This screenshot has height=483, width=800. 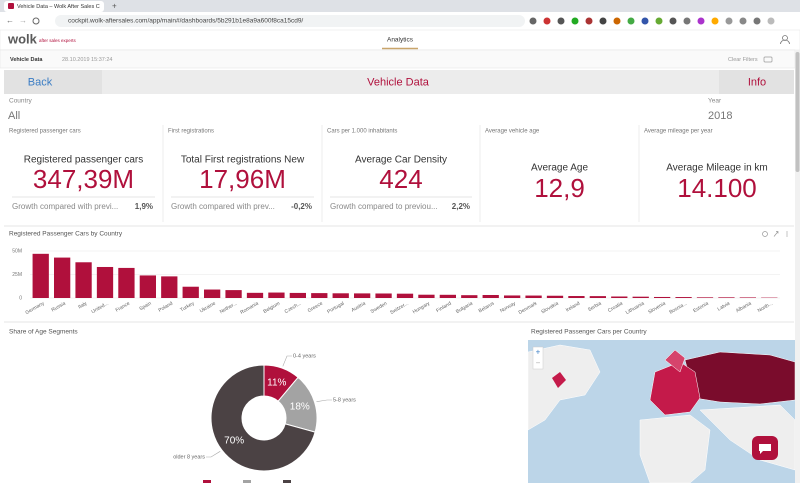 I want to click on back-tile, so click(x=53, y=82).